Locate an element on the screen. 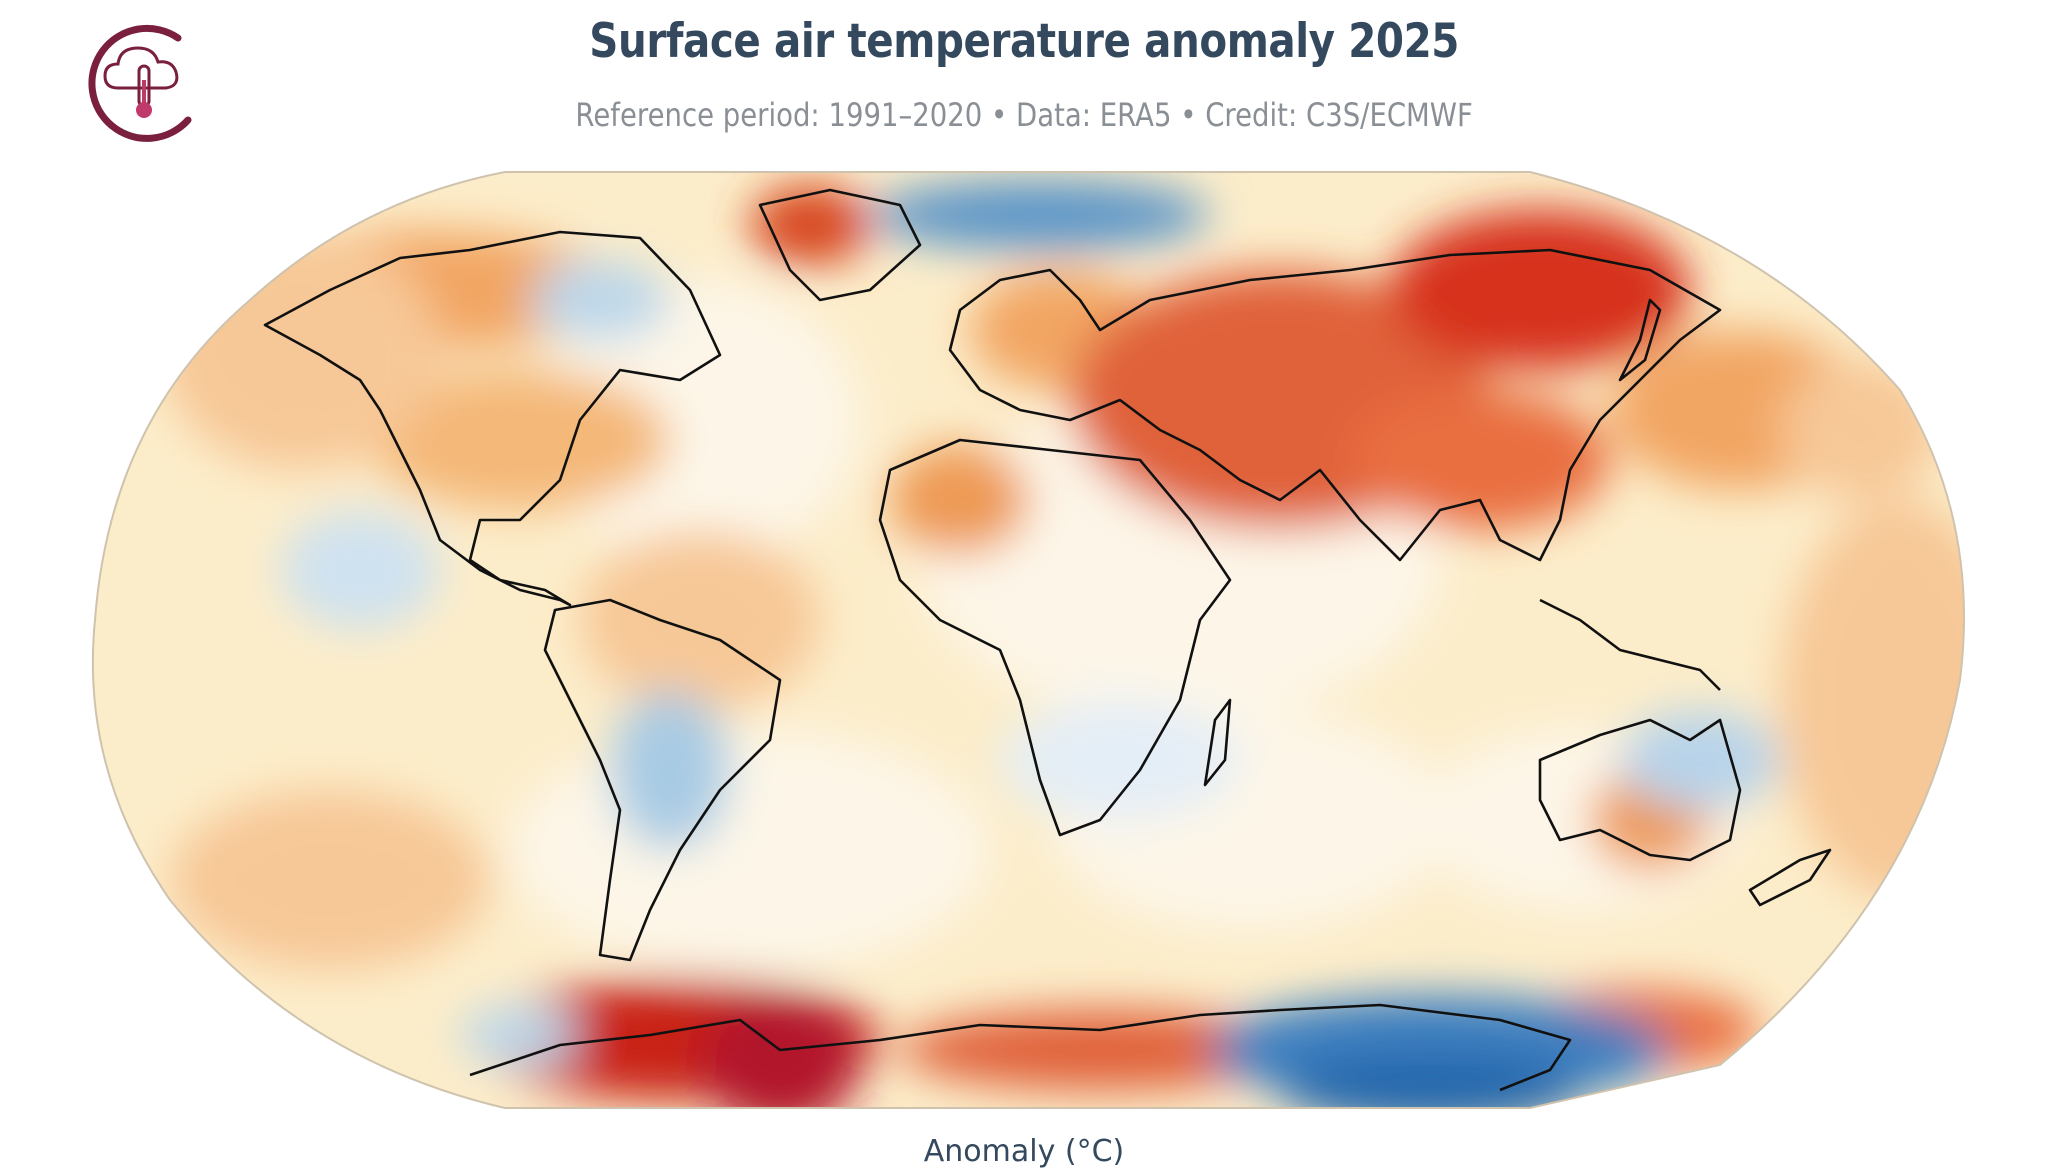  eurasia-coast is located at coordinates (1335, 405).